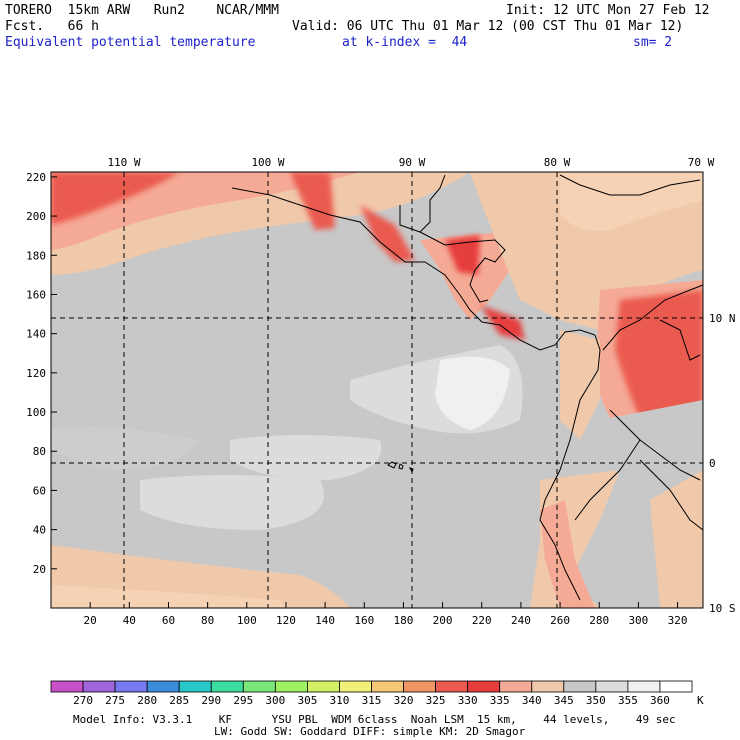 The image size is (740, 740). What do you see at coordinates (482, 620) in the screenshot?
I see `x-tick-label: 220` at bounding box center [482, 620].